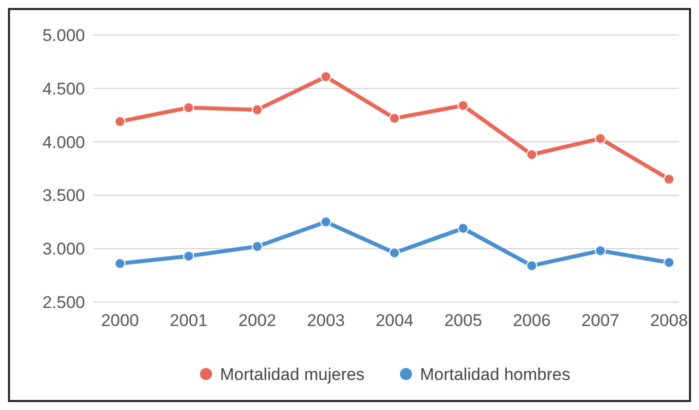 This screenshot has height=410, width=699. What do you see at coordinates (531, 320) in the screenshot?
I see `x-tick-label: 2006` at bounding box center [531, 320].